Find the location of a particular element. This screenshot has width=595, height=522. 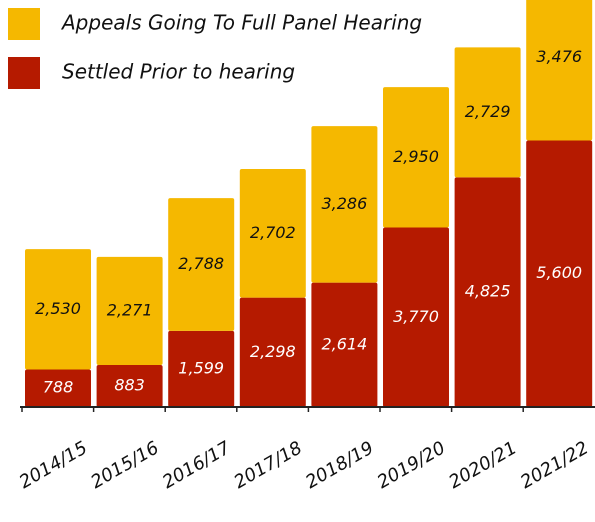

x-tick-label: 2021/22 is located at coordinates (554, 465).